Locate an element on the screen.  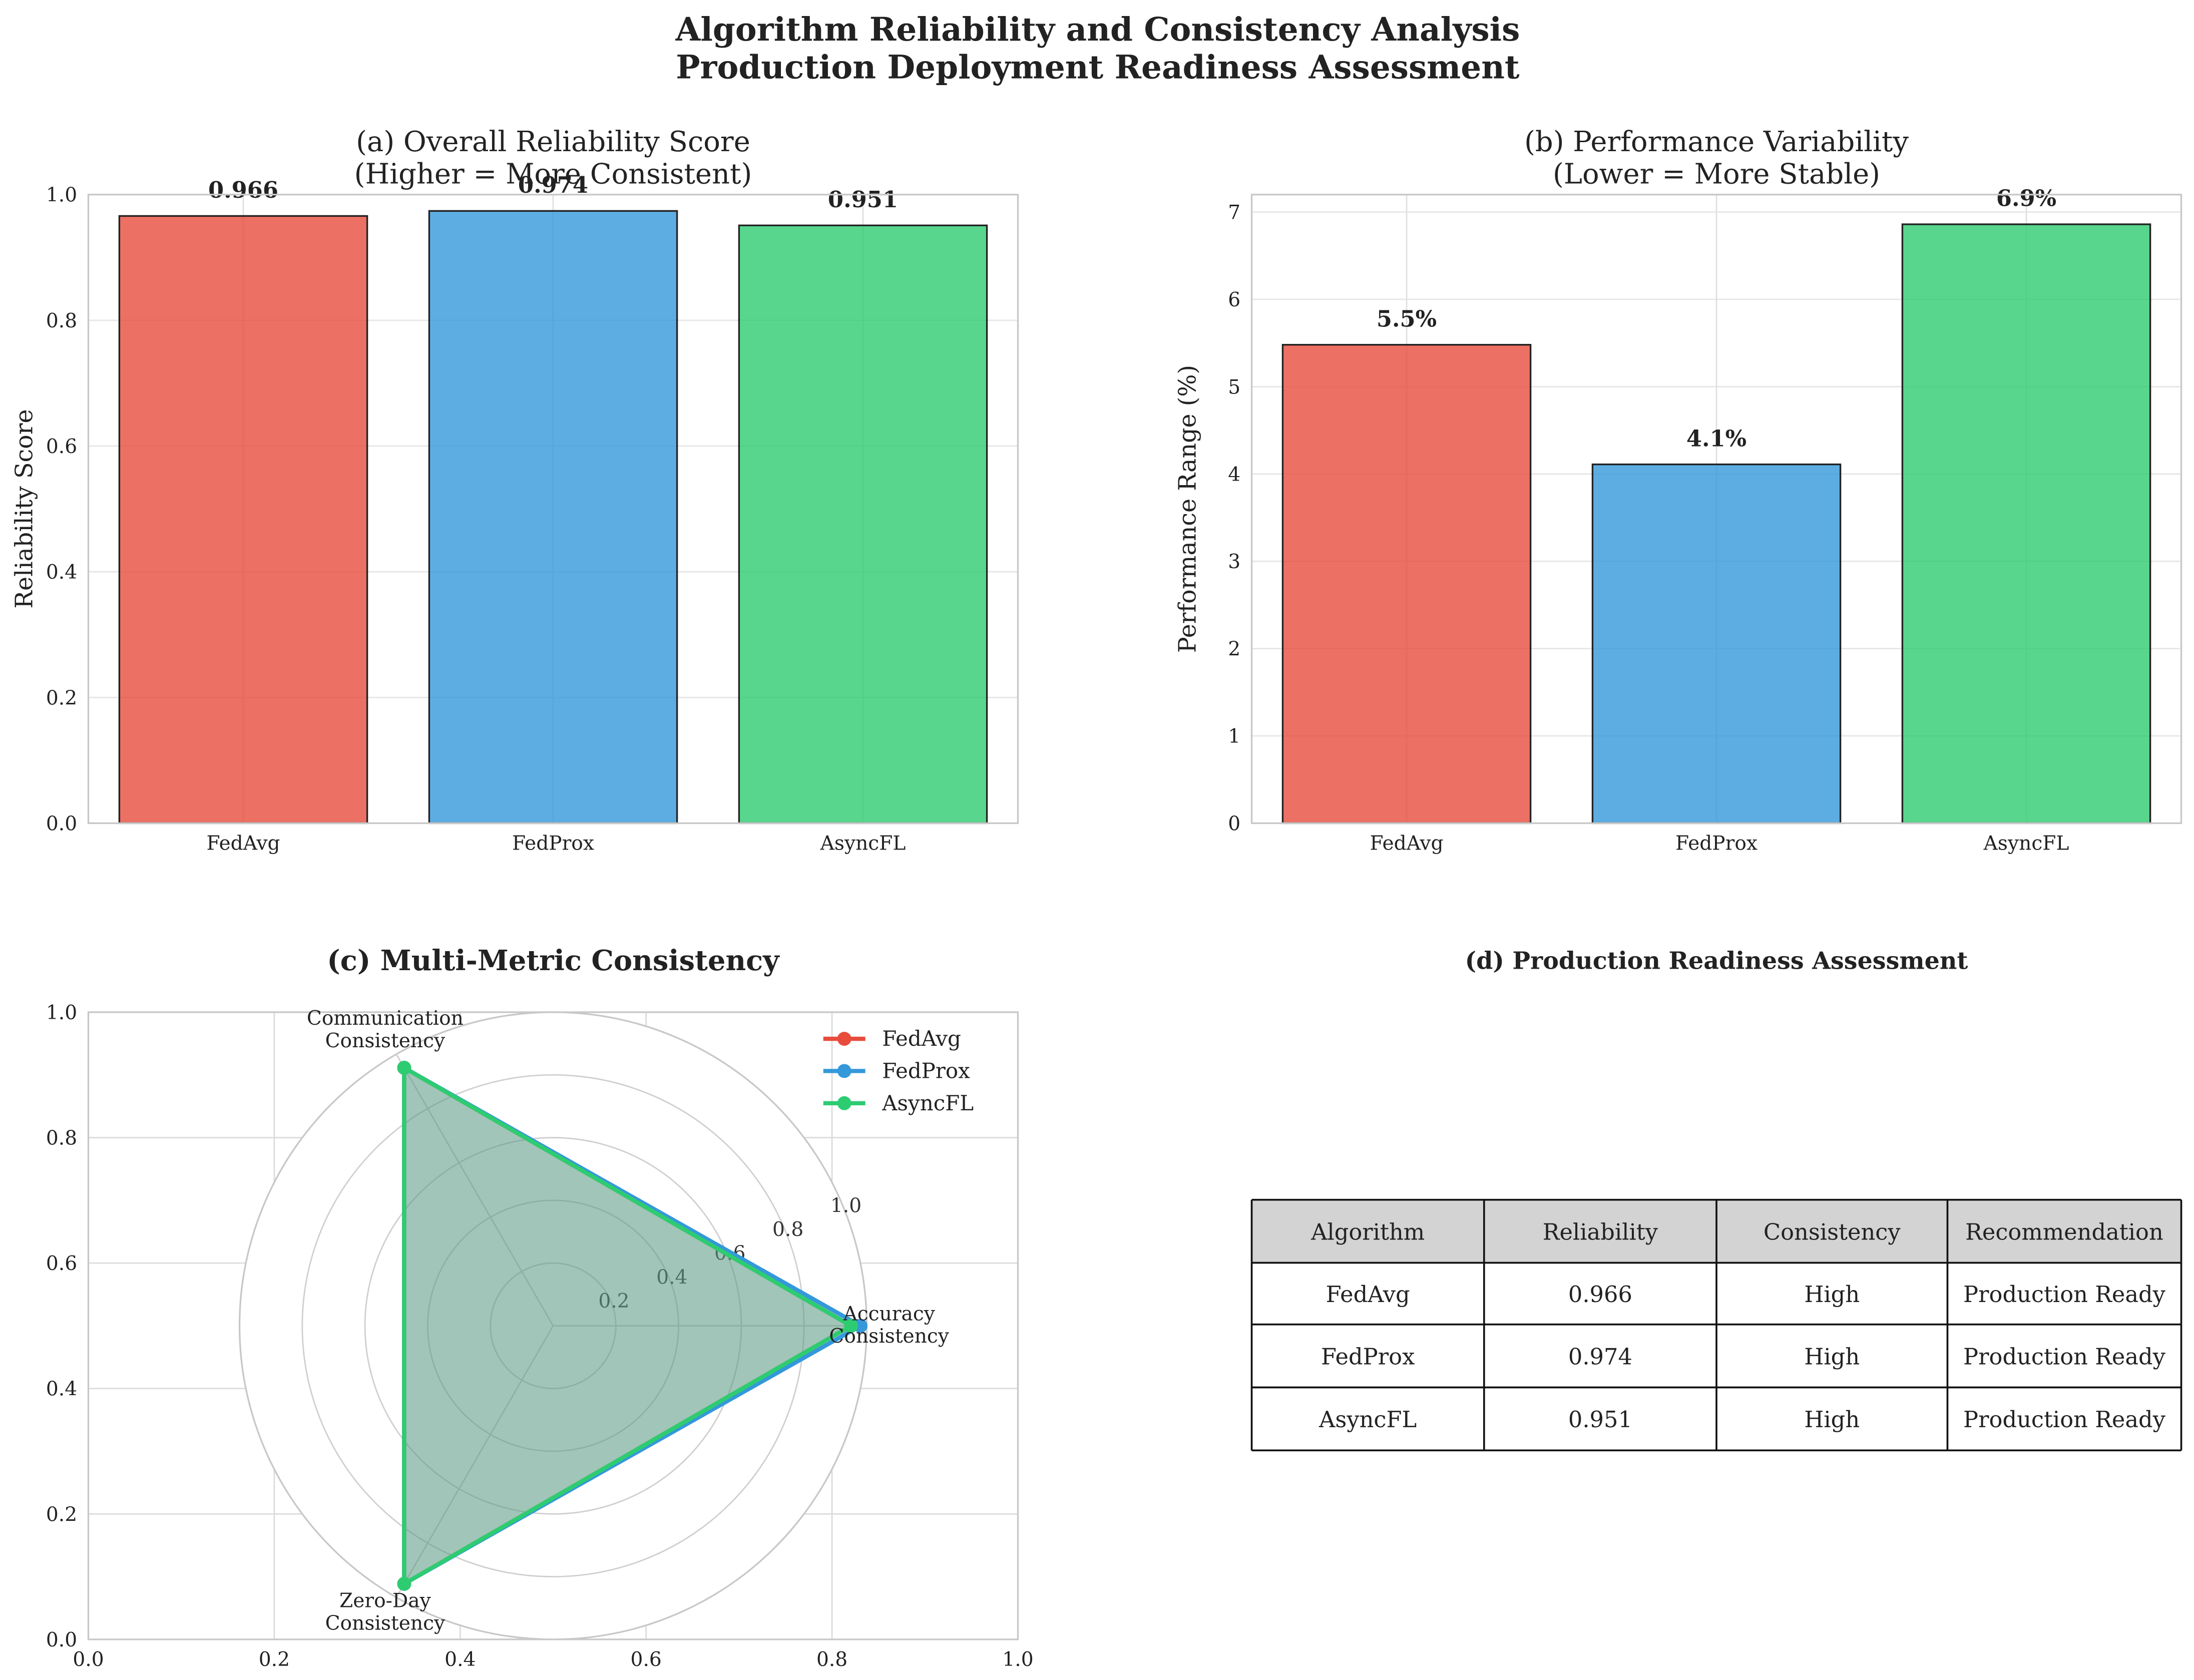
radar-area-fedavg is located at coordinates (627, 1326).